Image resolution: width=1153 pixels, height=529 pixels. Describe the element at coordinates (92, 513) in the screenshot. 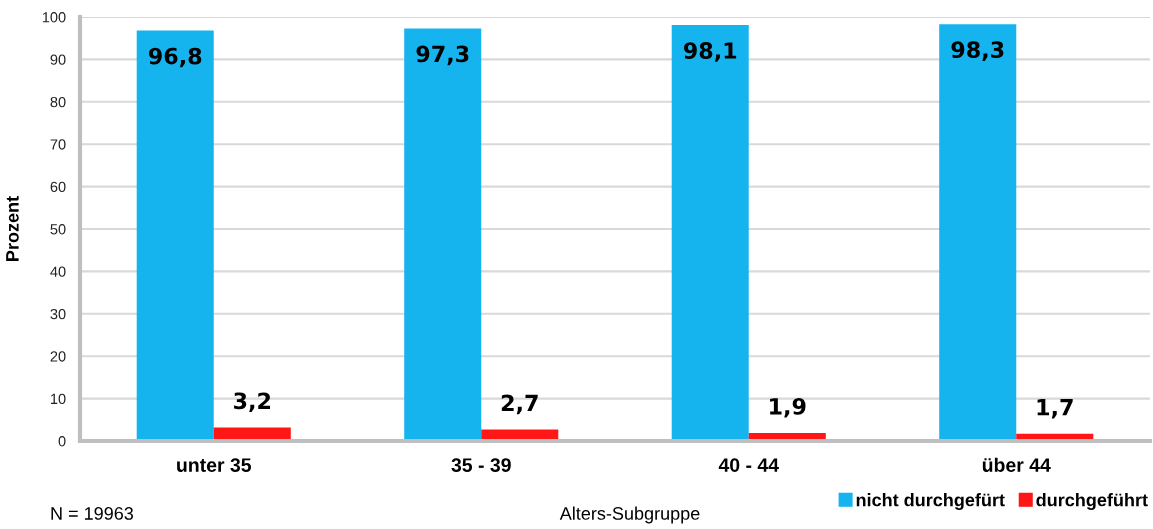

I see `text: N = 19963` at that location.